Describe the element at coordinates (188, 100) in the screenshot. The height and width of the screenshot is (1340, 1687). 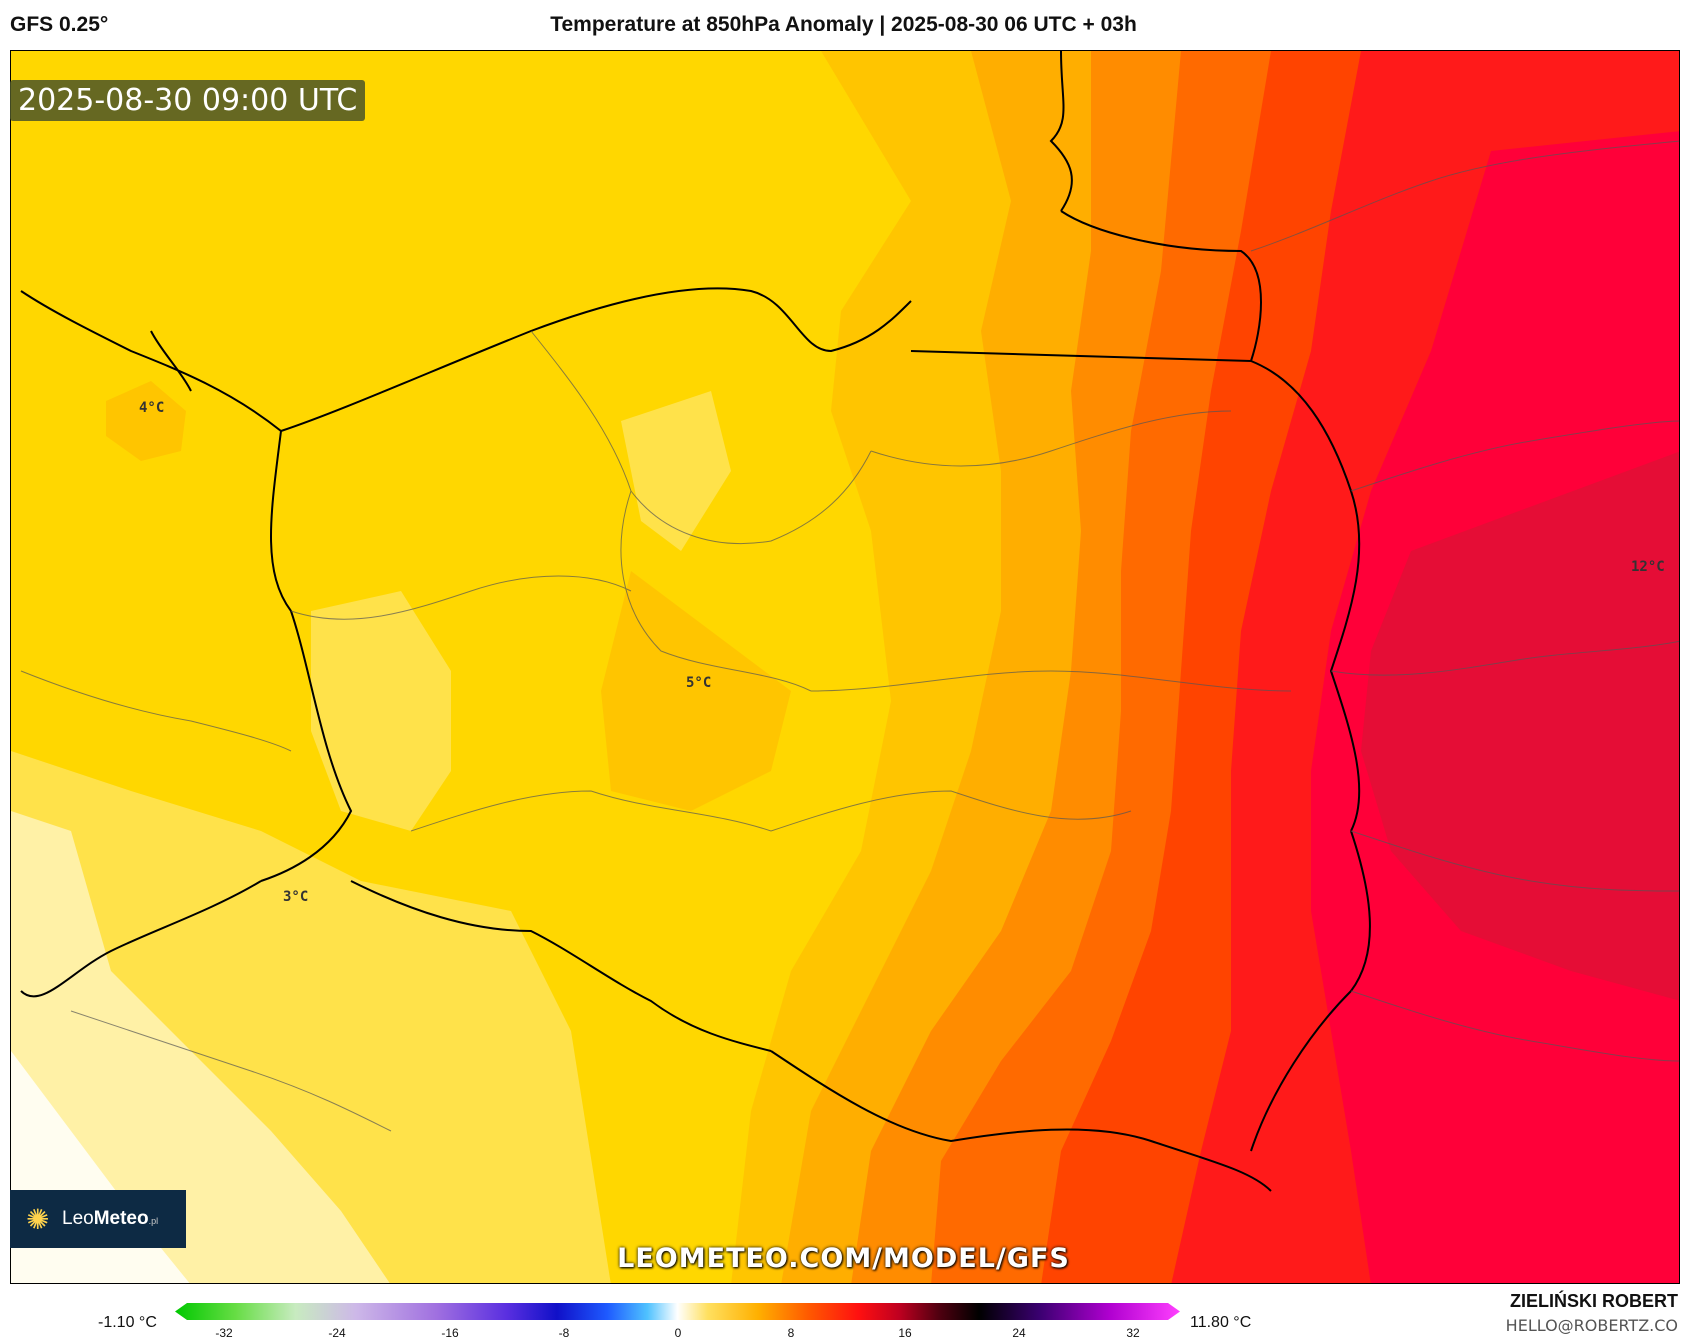
I see `valid-time-badge: 2025-08-30 09:00 UTC` at that location.